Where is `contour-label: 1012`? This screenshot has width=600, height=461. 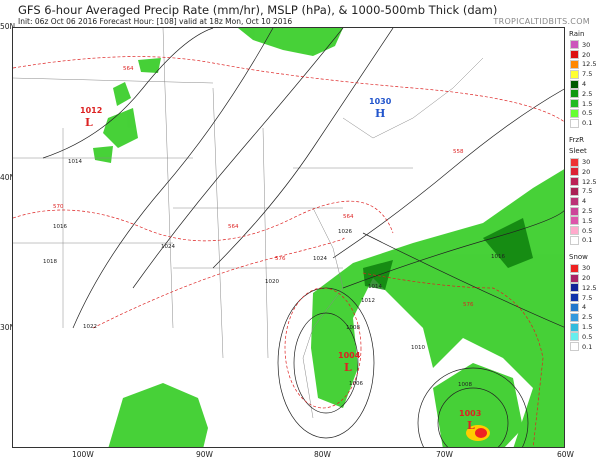
contour-label: 1012 is located at coordinates (368, 301).